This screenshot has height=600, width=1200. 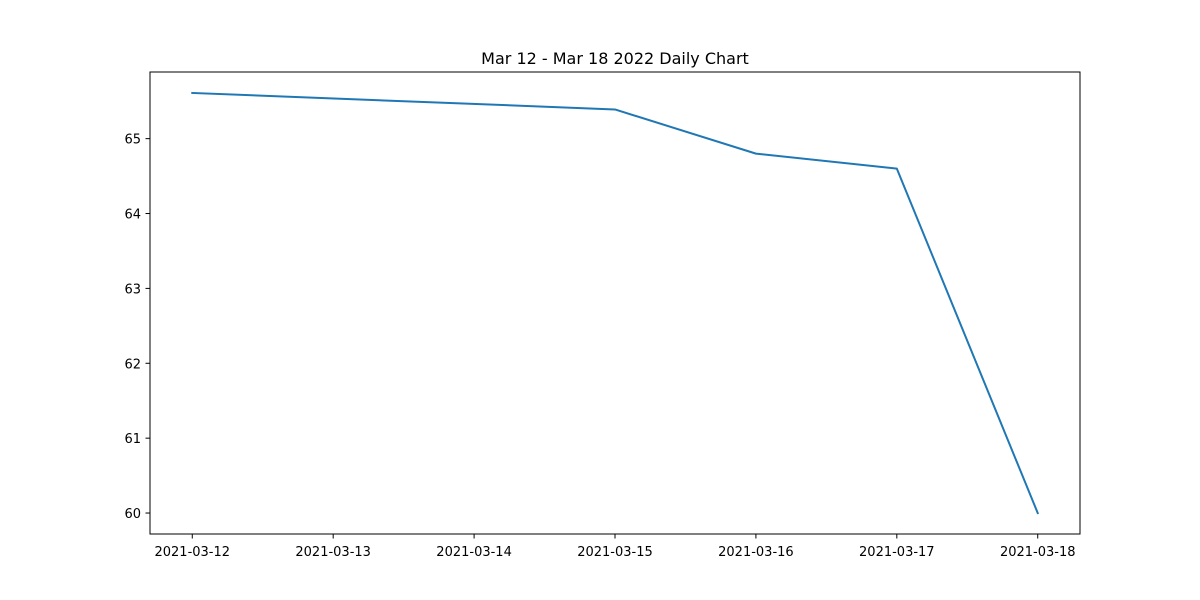 I want to click on x-tick-label: 2021-03-18, so click(x=1038, y=552).